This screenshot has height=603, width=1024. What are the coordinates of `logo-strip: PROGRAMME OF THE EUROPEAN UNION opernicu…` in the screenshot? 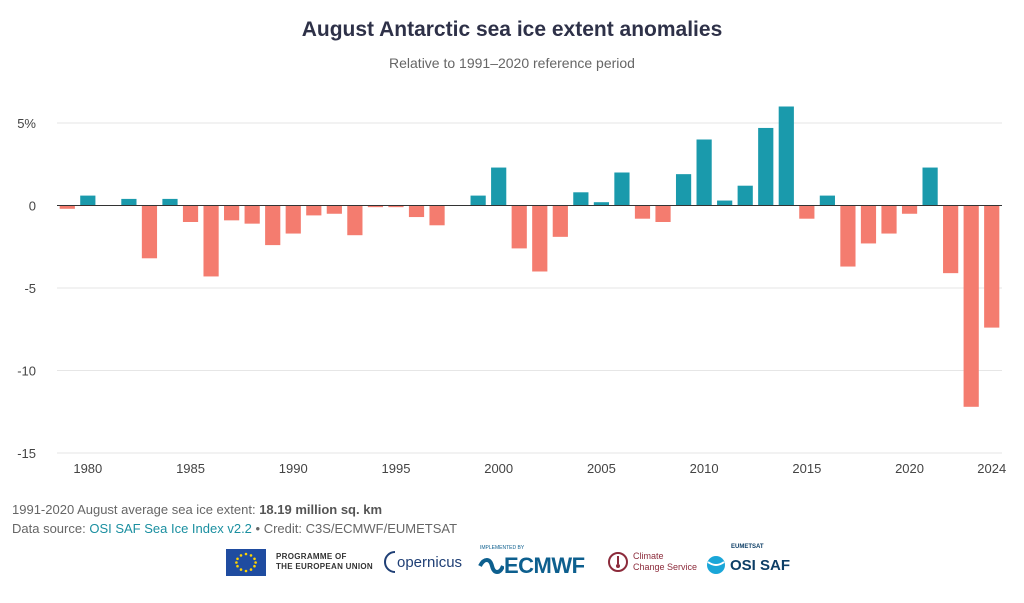 It's located at (512, 562).